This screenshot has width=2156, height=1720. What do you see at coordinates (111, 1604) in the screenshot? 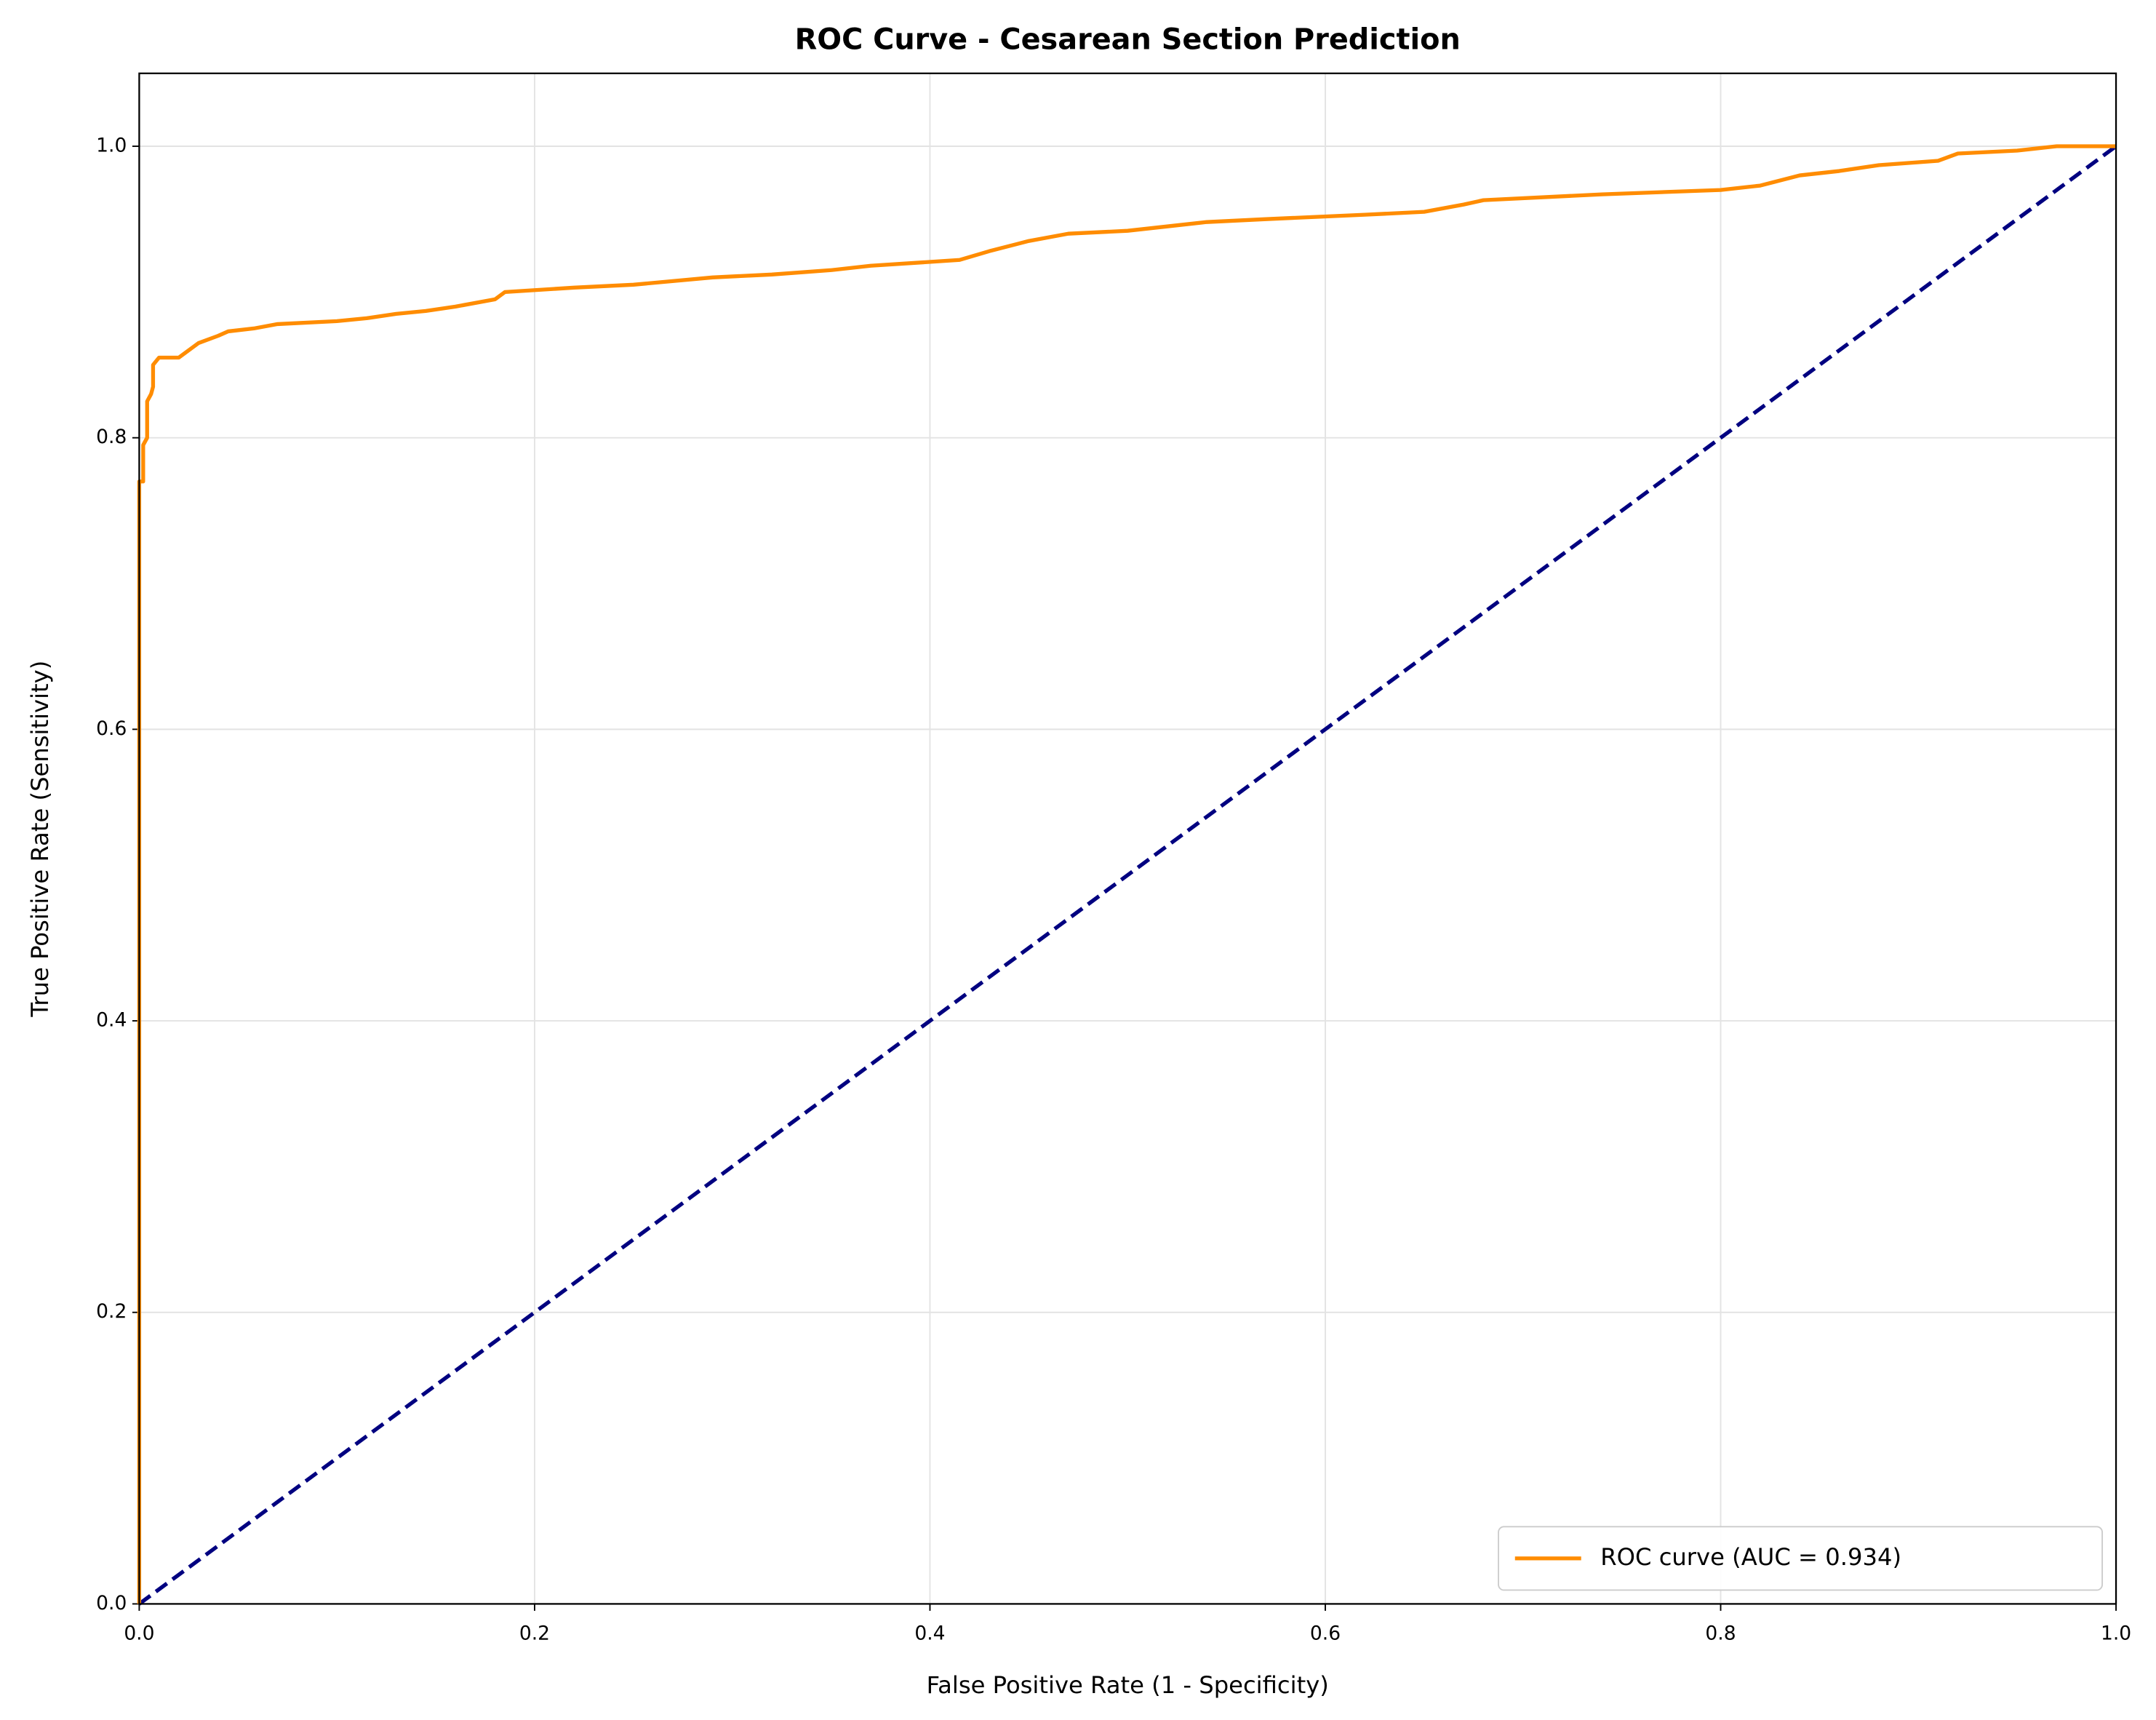
I see `y-tick-label: 0.0` at bounding box center [111, 1604].